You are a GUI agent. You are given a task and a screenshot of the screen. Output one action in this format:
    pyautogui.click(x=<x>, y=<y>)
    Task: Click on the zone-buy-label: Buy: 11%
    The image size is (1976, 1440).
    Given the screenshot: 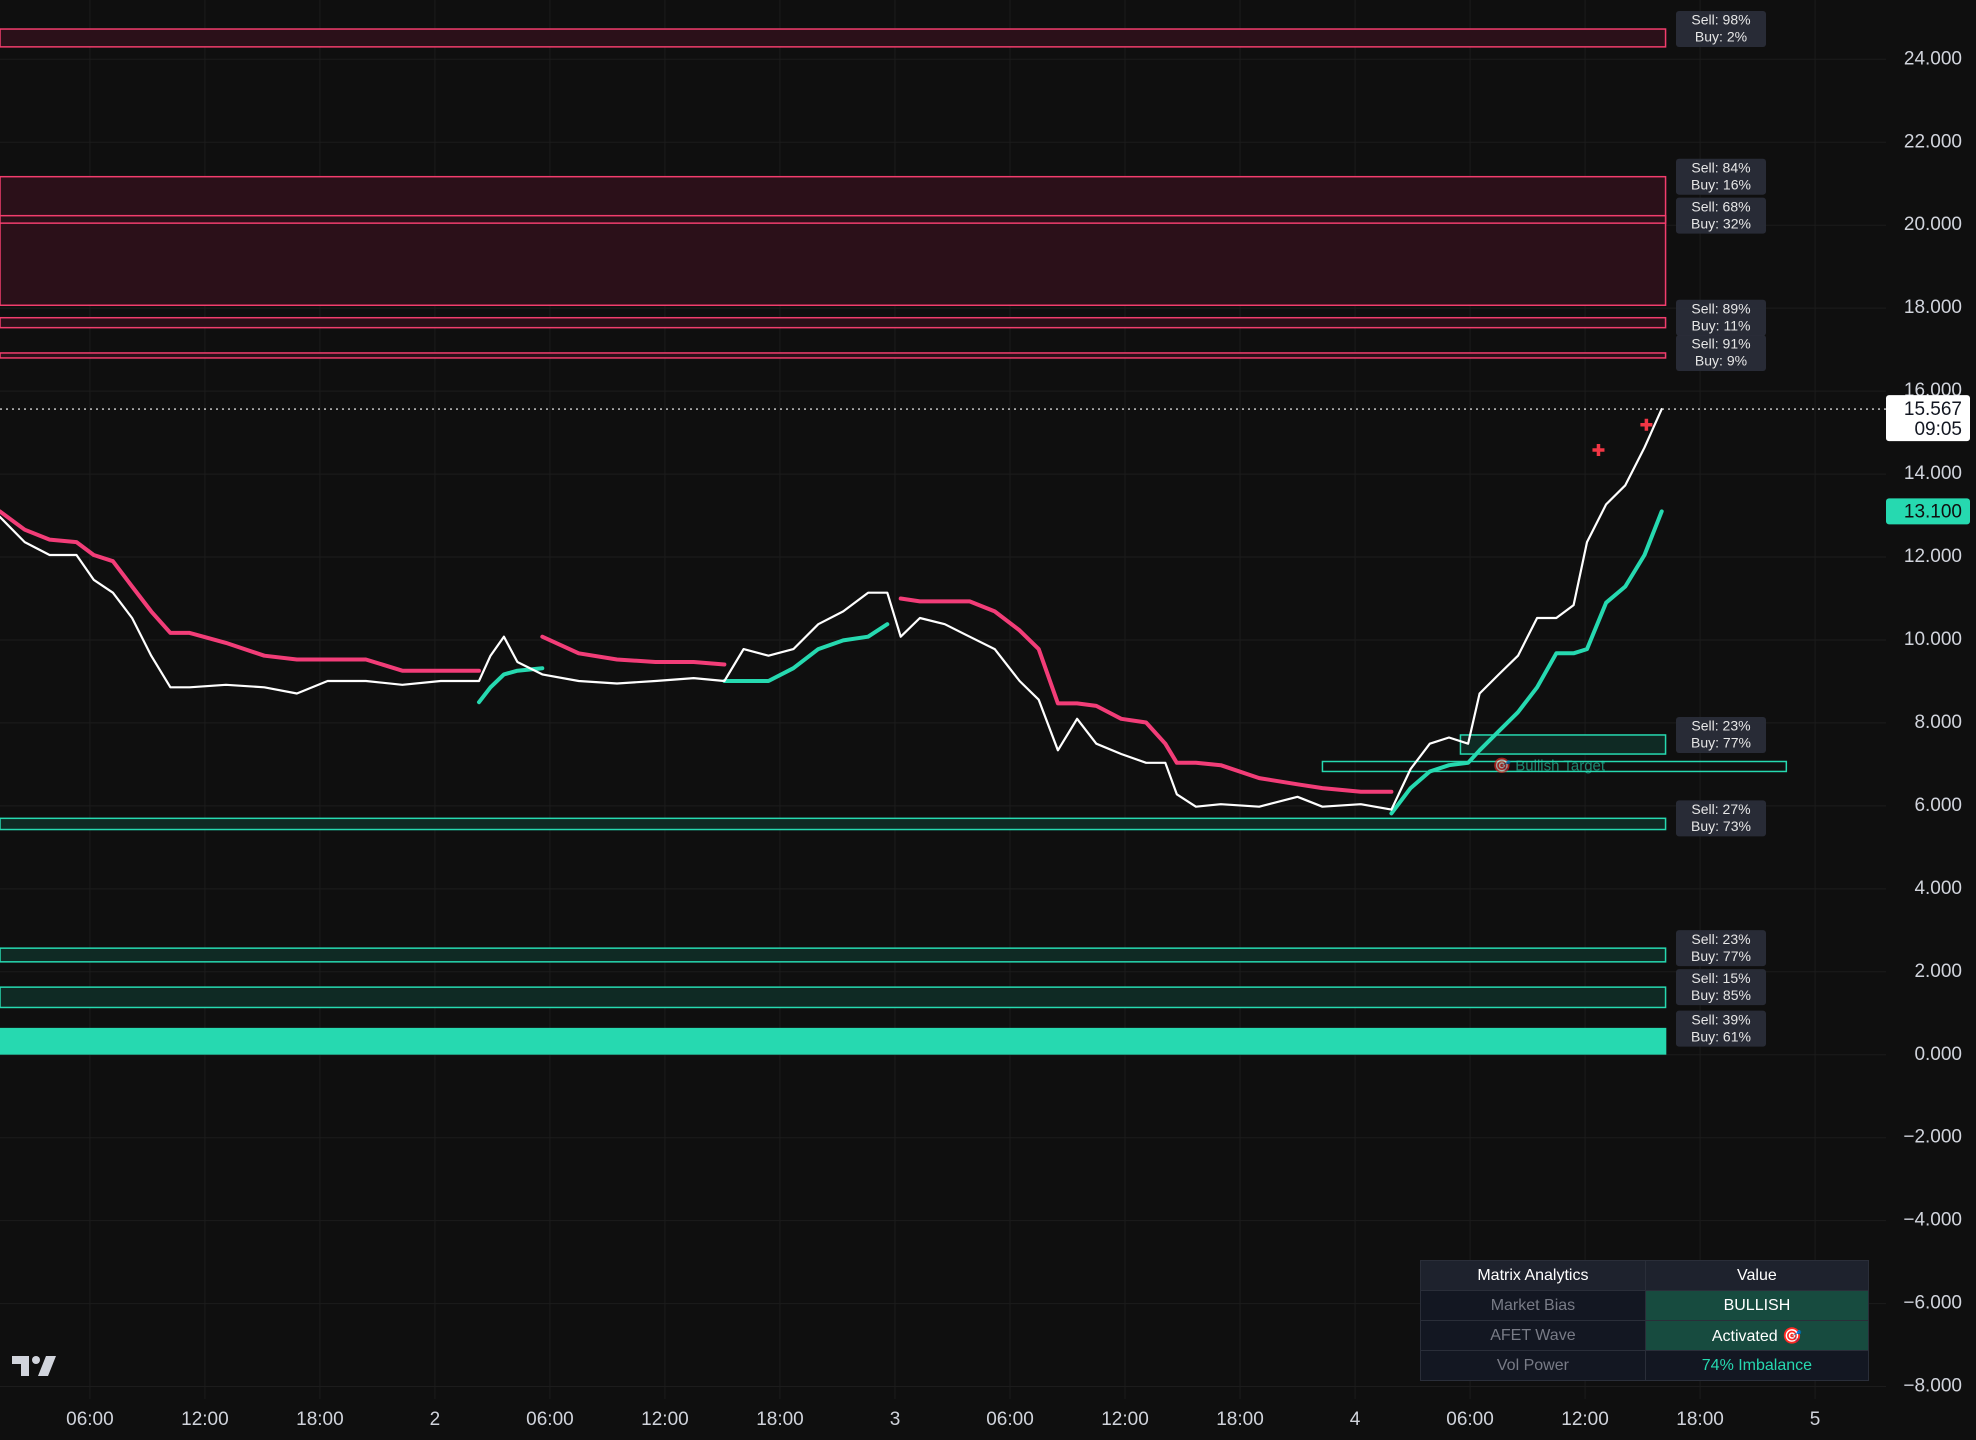 What is the action you would take?
    pyautogui.click(x=1721, y=325)
    